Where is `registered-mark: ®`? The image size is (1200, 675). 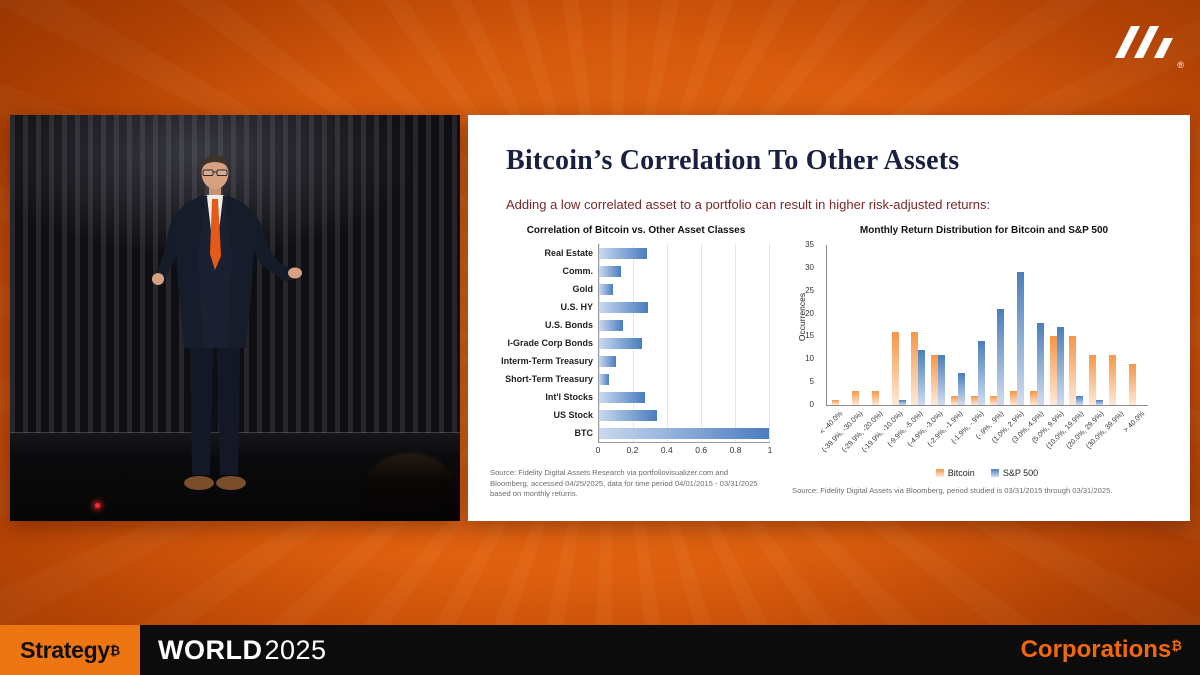
registered-mark: ® is located at coordinates (1180, 65).